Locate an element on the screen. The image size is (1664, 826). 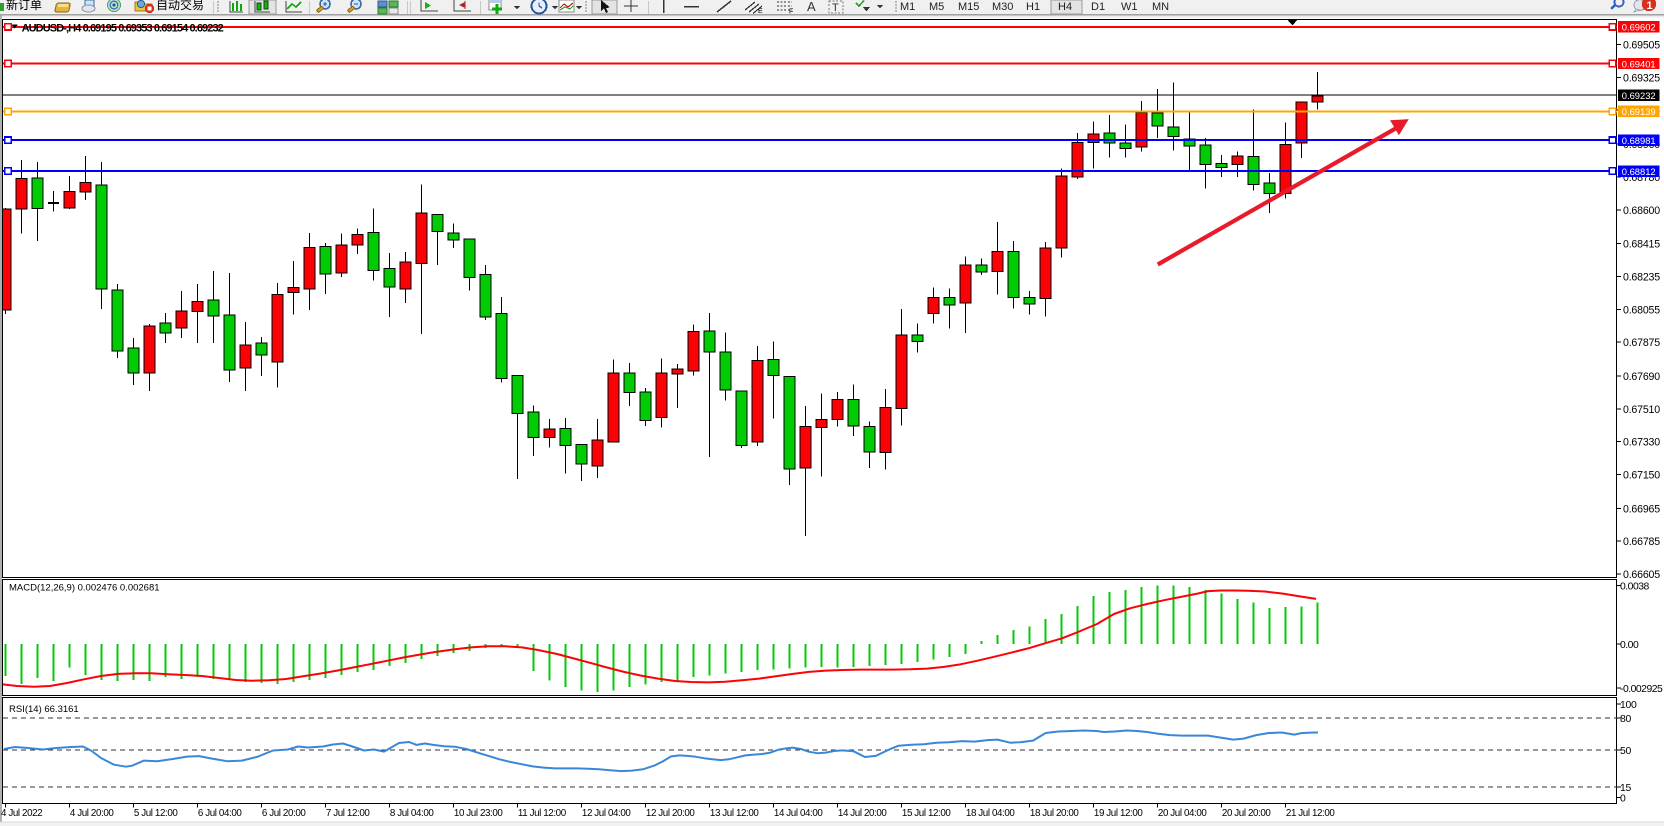
svg-text: 80 is located at coordinates (1625, 719).